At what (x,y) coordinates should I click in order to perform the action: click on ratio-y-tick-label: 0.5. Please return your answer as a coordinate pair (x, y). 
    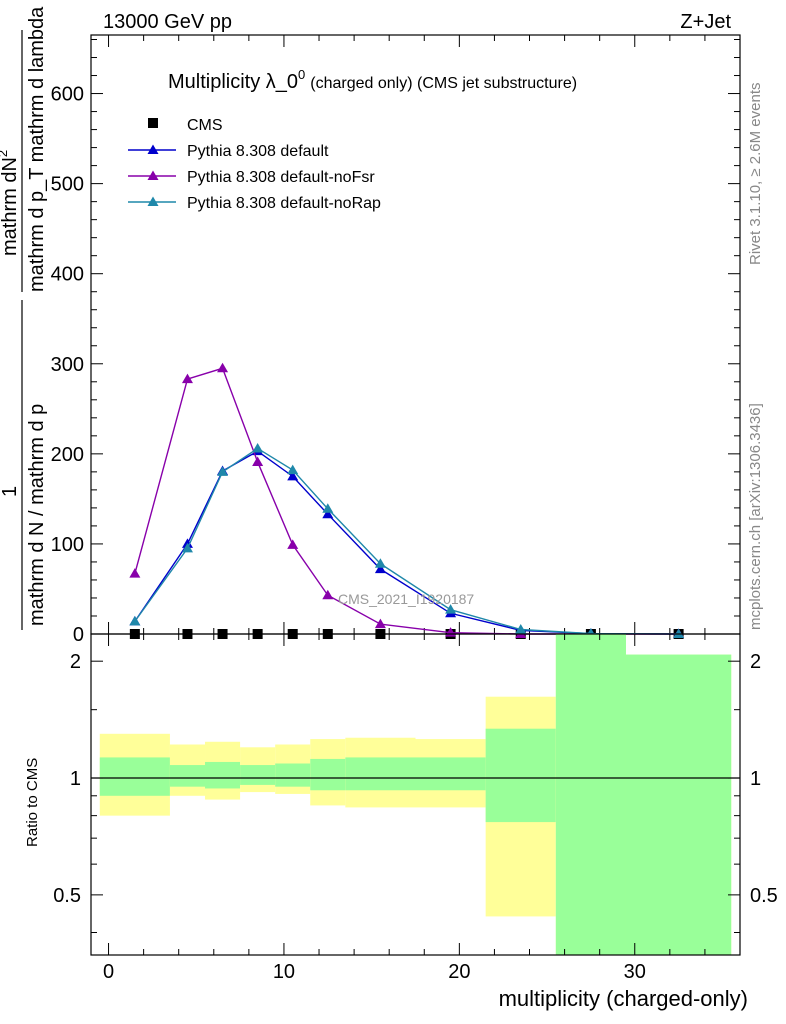
    Looking at the image, I should click on (67, 896).